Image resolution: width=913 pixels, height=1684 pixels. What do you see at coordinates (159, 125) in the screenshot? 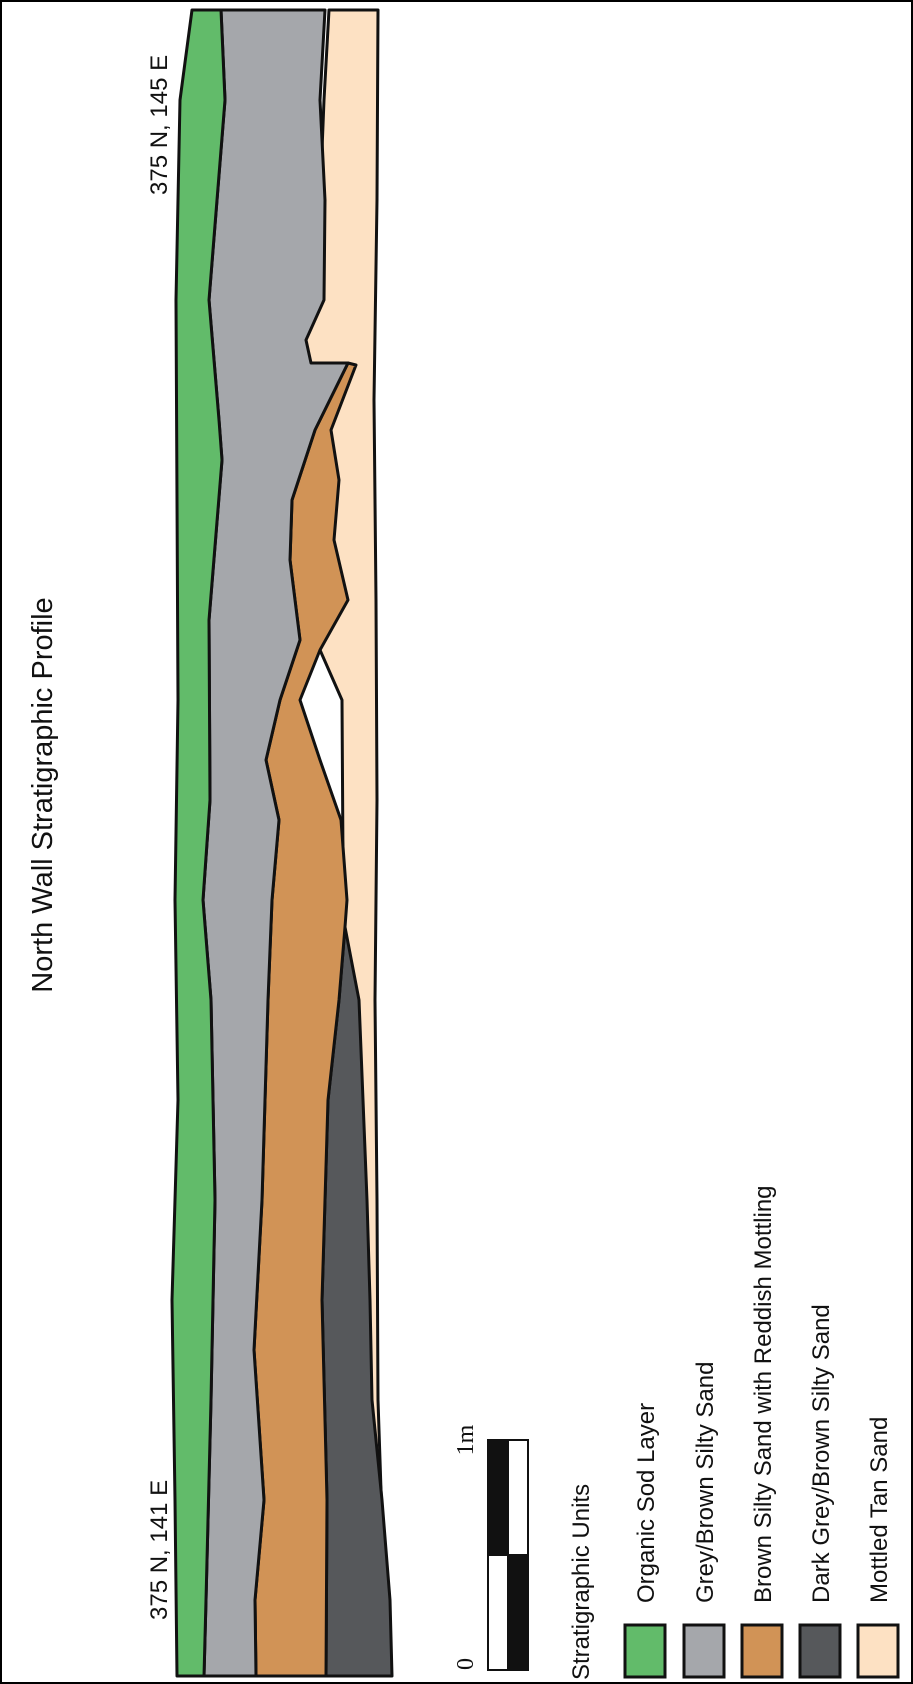
I see `endpoint-label-right: 375 N, 145 E` at bounding box center [159, 125].